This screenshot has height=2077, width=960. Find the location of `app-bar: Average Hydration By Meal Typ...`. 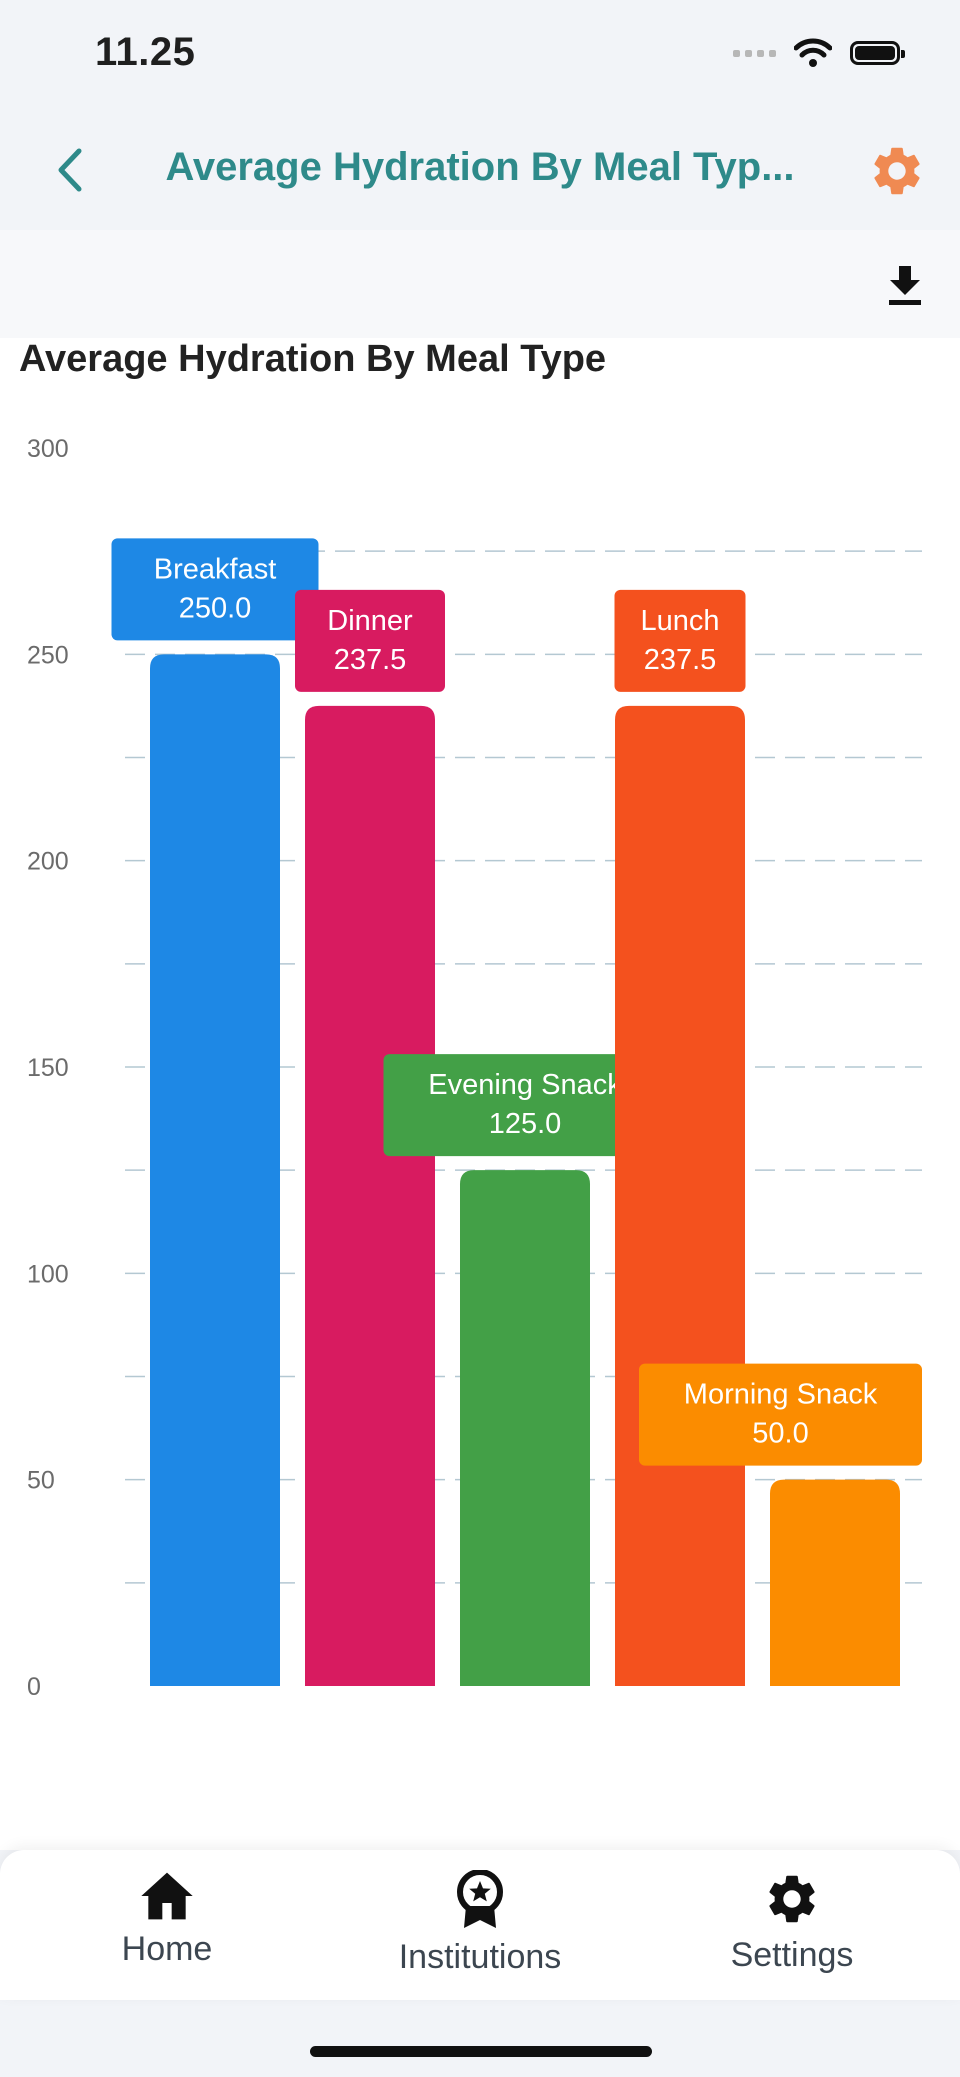

app-bar: Average Hydration By Meal Typ... is located at coordinates (480, 170).